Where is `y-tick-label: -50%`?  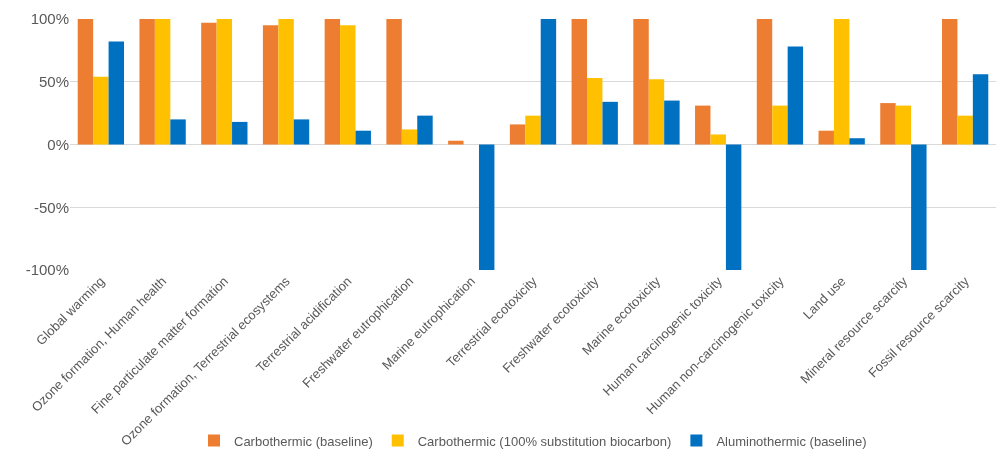
y-tick-label: -50% is located at coordinates (51, 207).